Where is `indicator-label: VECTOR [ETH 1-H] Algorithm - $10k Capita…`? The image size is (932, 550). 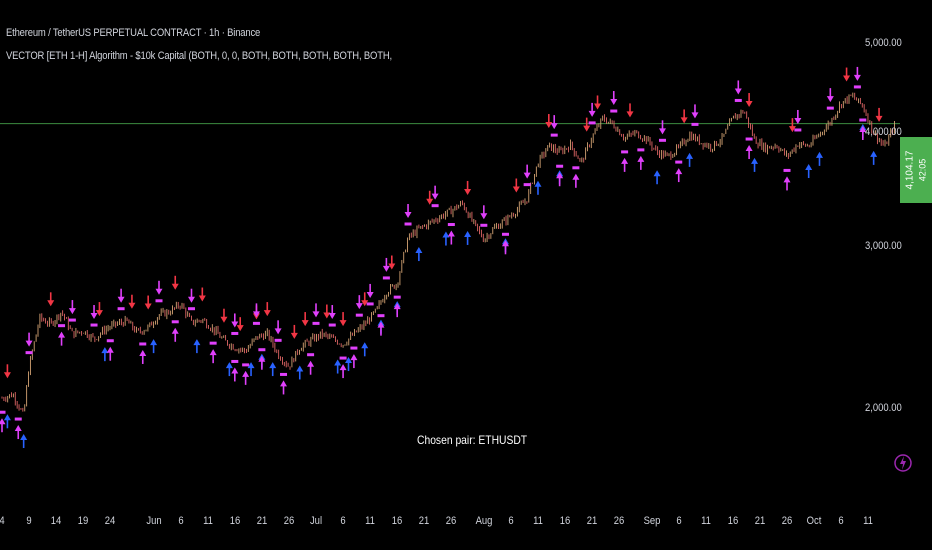
indicator-label: VECTOR [ETH 1-H] Algorithm - $10k Capita… is located at coordinates (199, 56).